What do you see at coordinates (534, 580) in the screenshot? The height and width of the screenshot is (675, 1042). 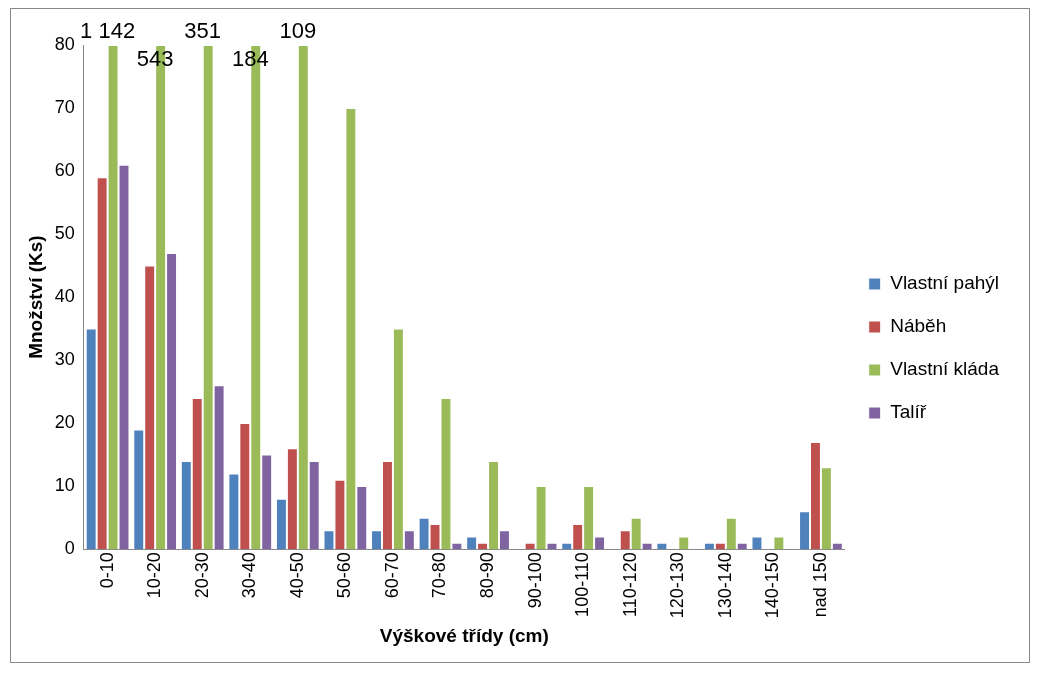 I see `x-tick-label: 90-100` at bounding box center [534, 580].